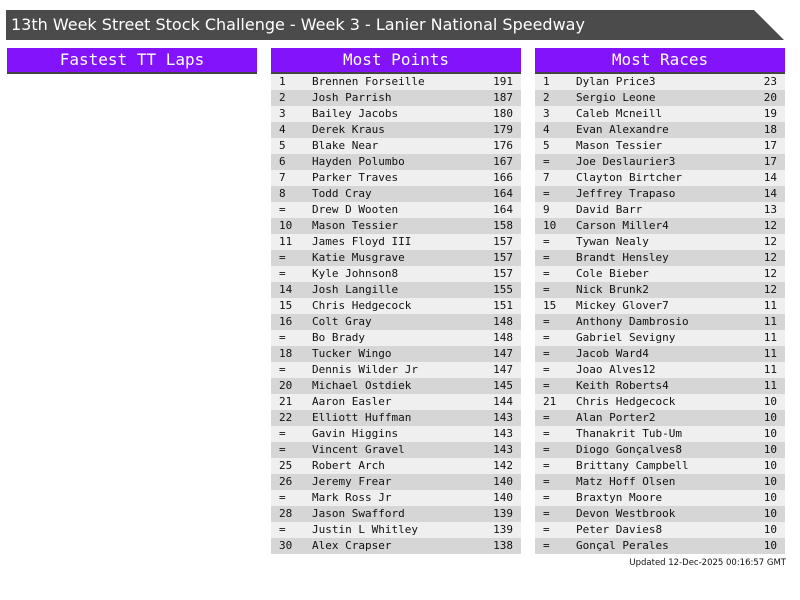 Image resolution: width=800 pixels, height=600 pixels. Describe the element at coordinates (282, 81) in the screenshot. I see `rank-cell: 1` at that location.